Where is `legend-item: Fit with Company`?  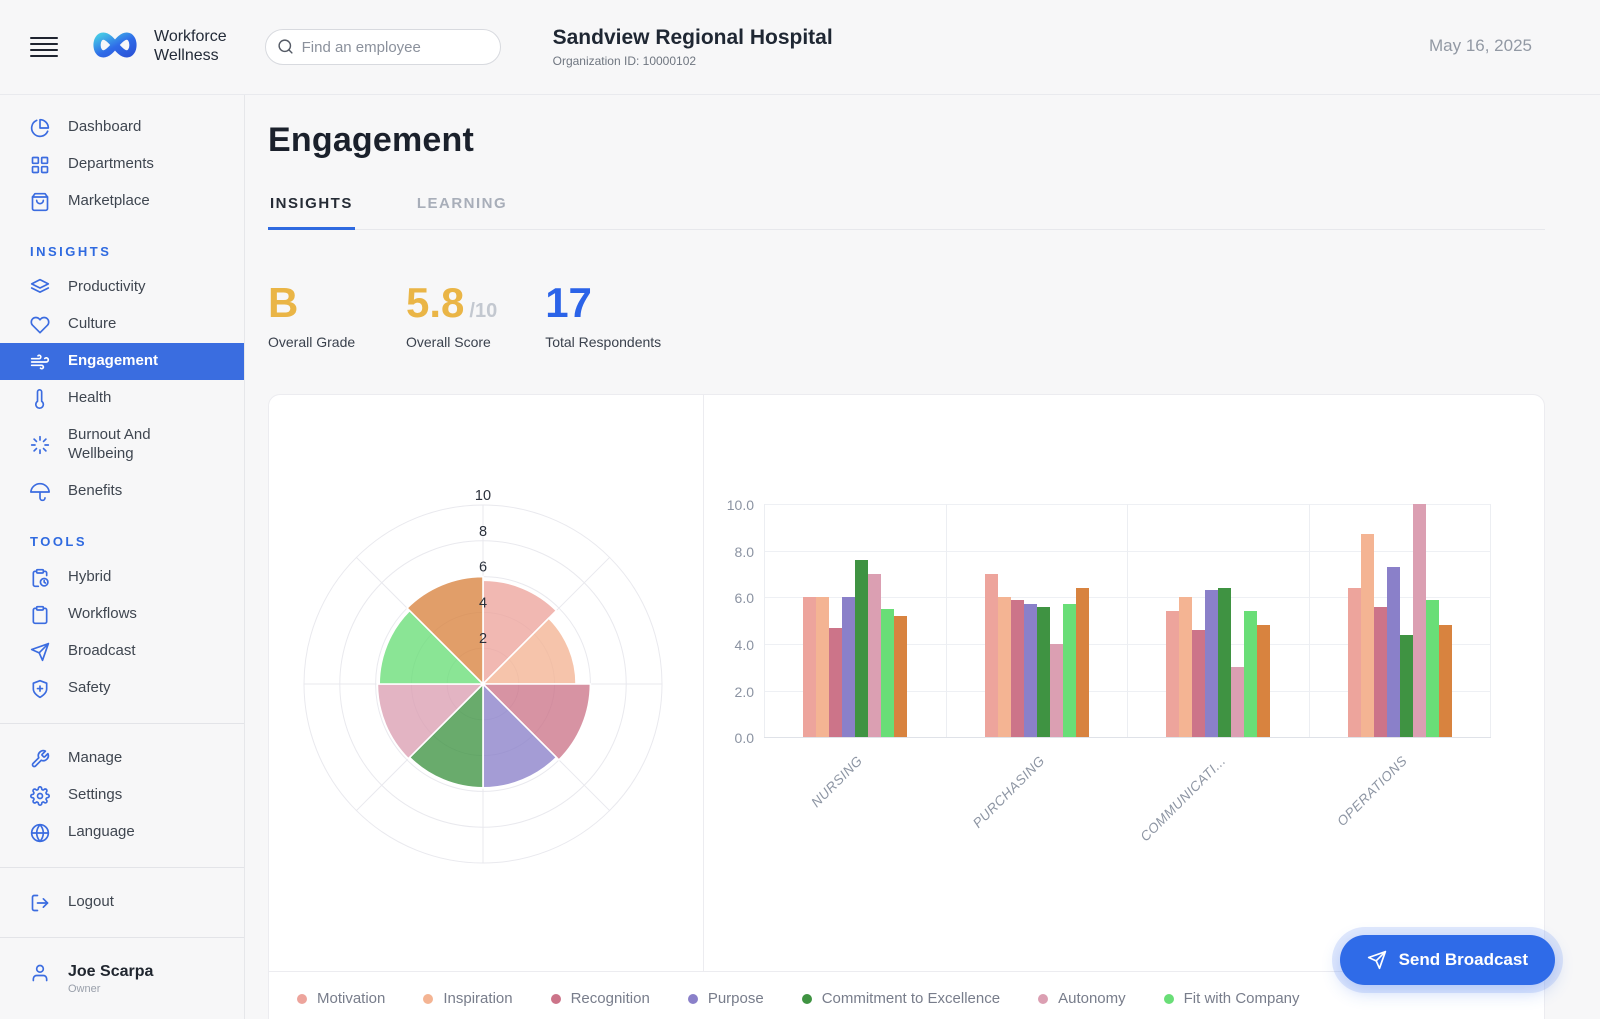
legend-item: Fit with Company is located at coordinates (1231, 998).